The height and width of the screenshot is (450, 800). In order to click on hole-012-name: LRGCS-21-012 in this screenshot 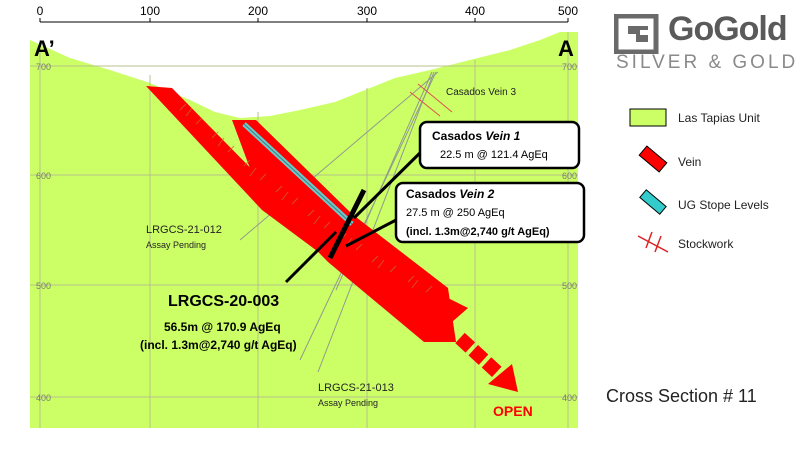, I will do `click(184, 230)`.